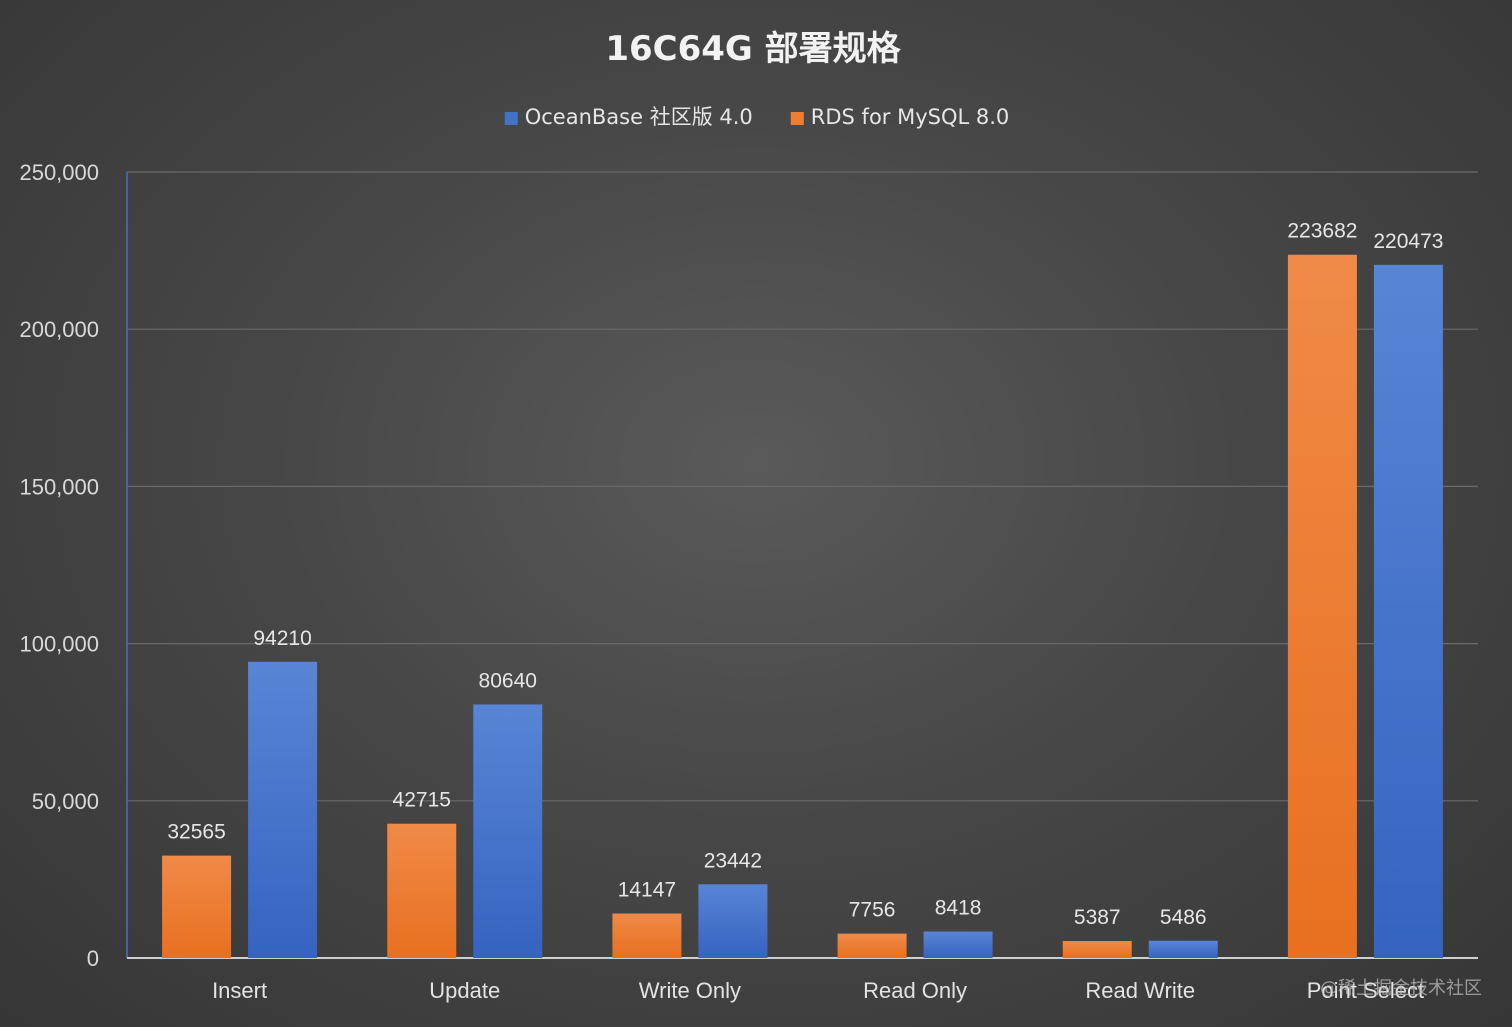 This screenshot has width=1512, height=1027. Describe the element at coordinates (239, 990) in the screenshot. I see `x-category-label: Insert` at that location.